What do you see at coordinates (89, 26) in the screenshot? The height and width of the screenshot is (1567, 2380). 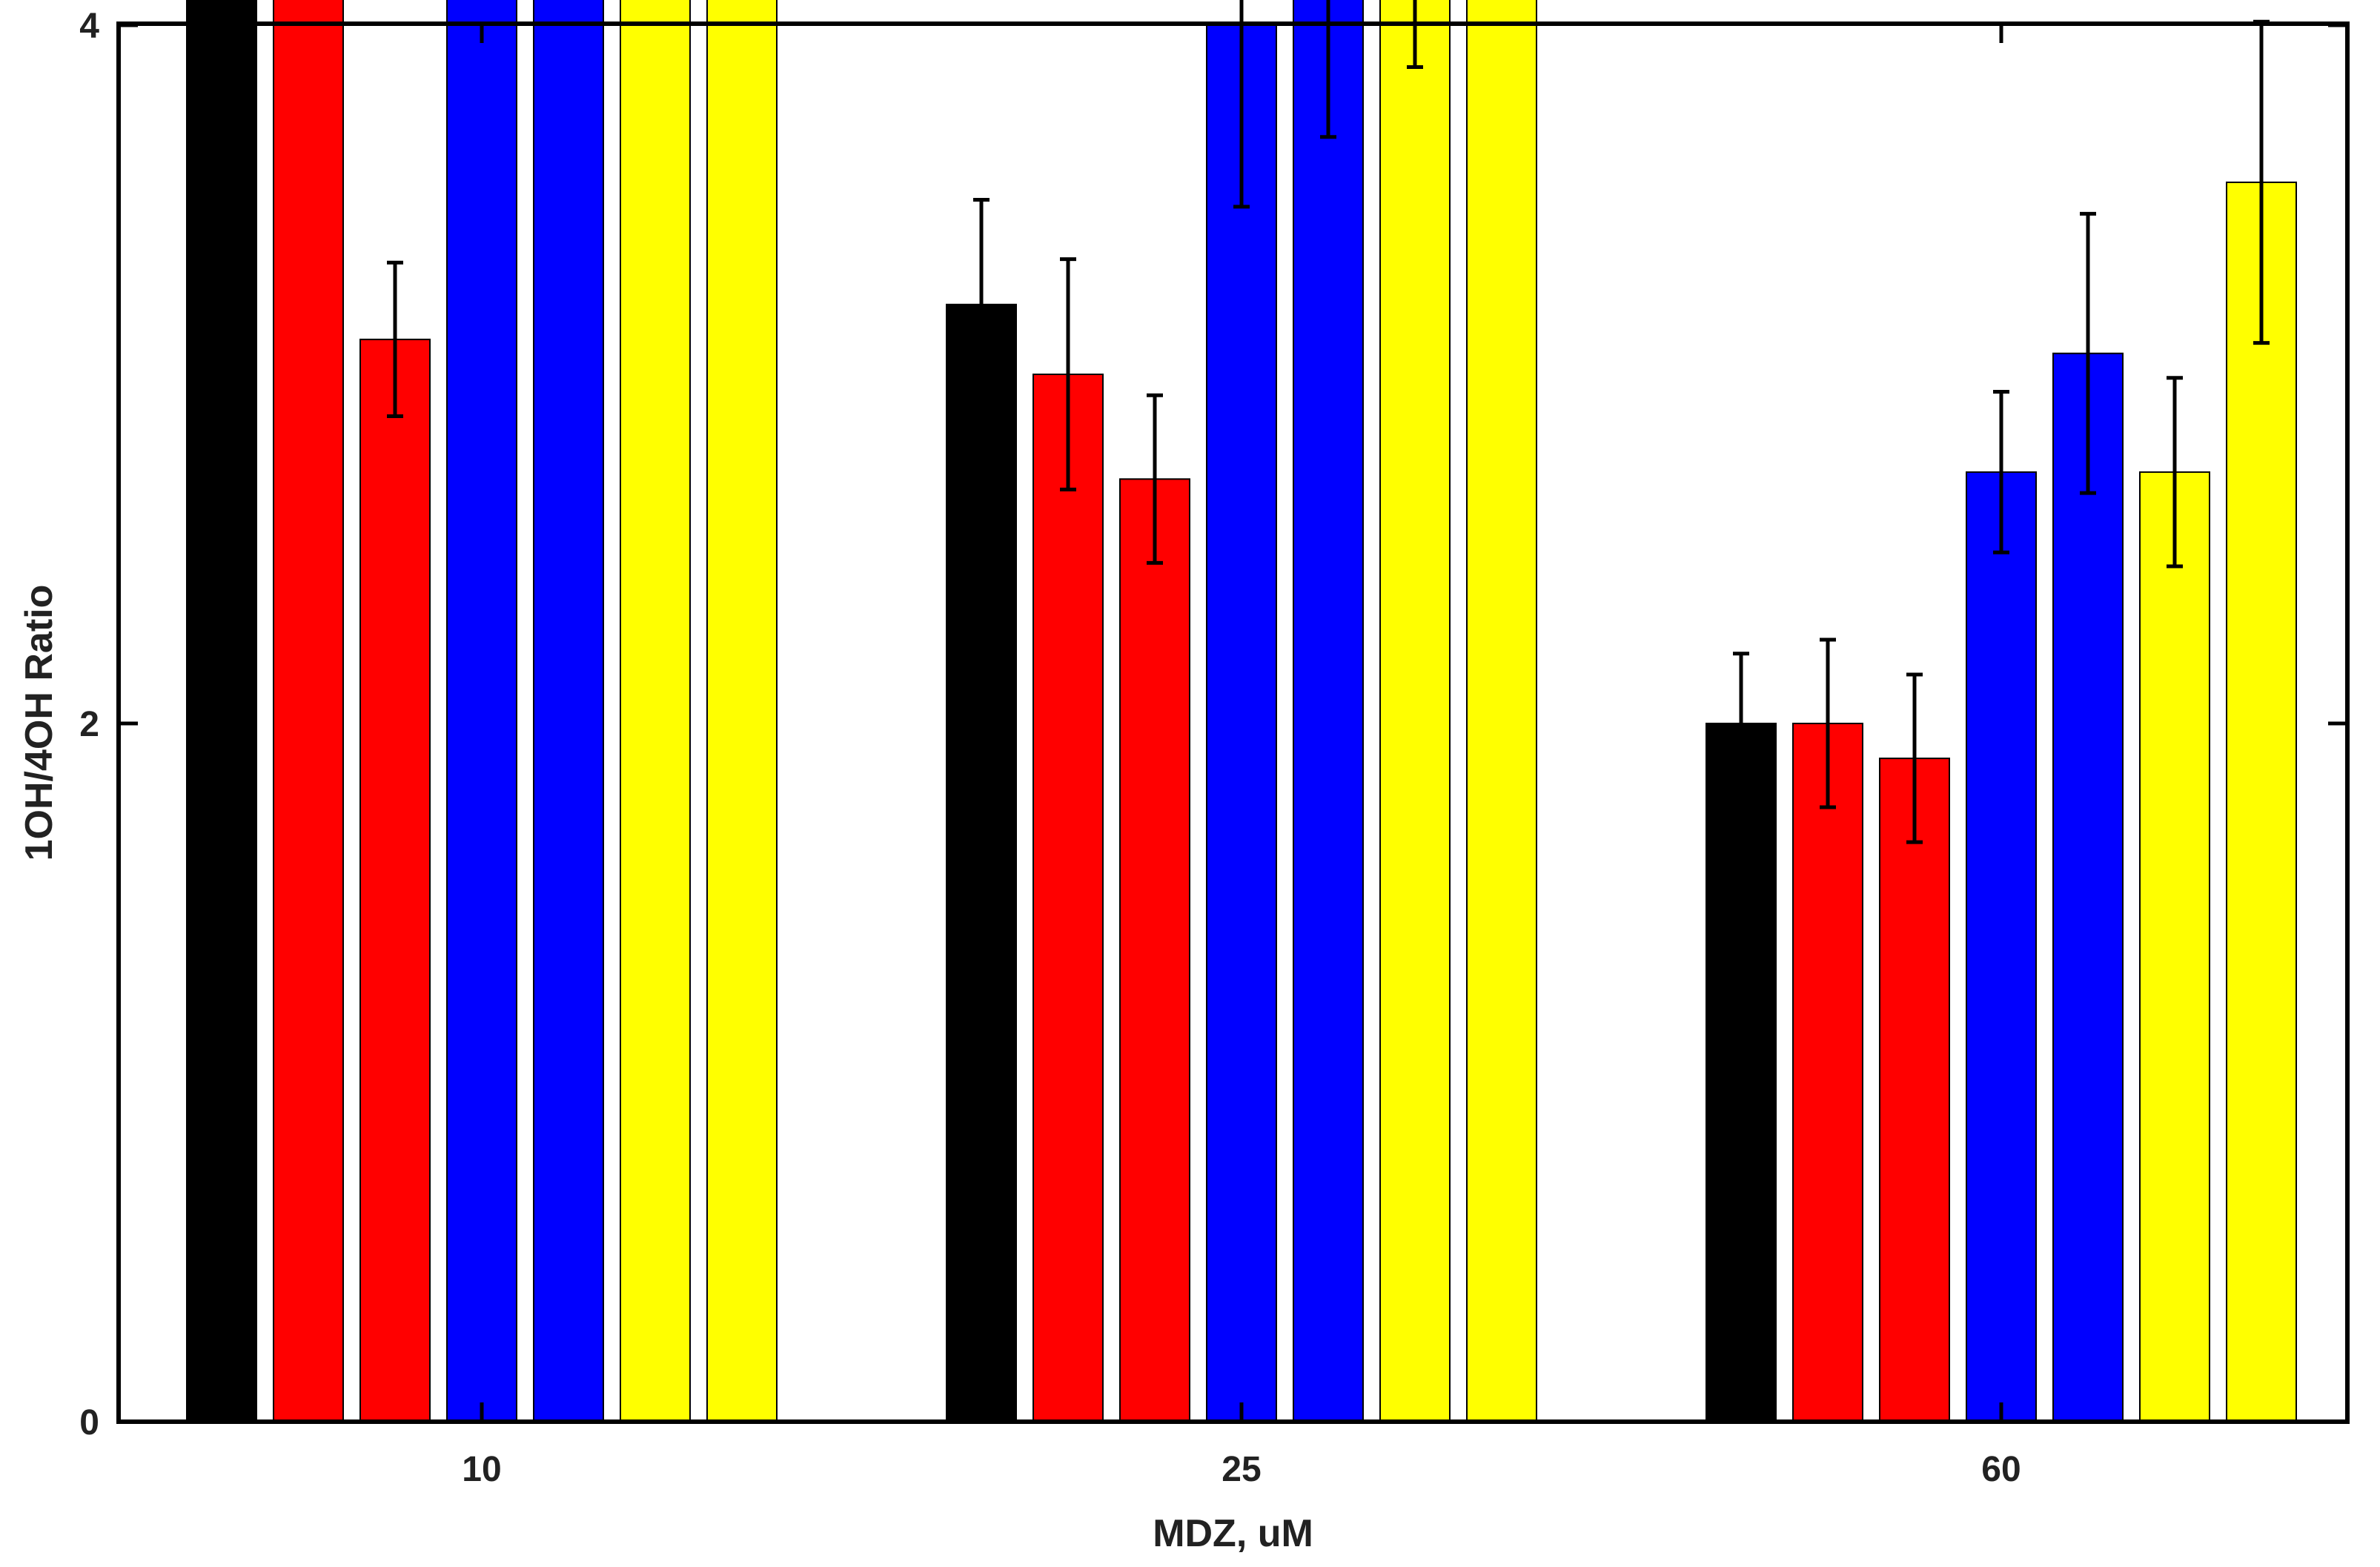 I see `y-tick-label-4: 4` at bounding box center [89, 26].